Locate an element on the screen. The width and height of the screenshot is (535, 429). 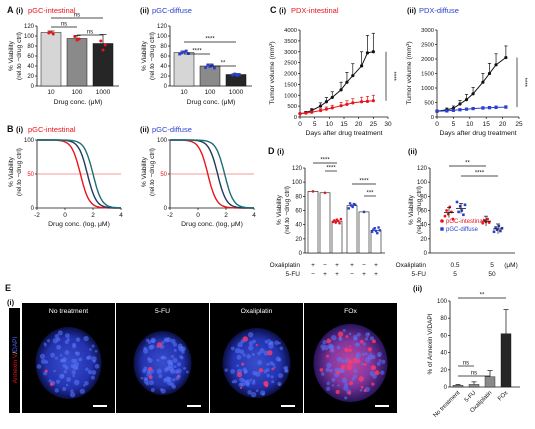
tick-label: 4000 is located at coordinates (290, 31).